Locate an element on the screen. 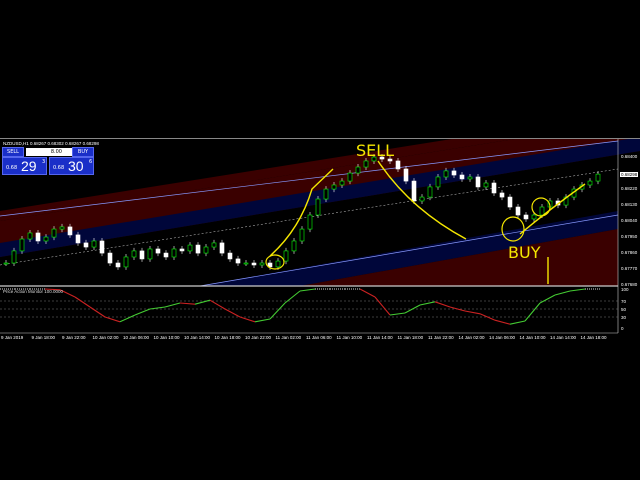  price-tick-label: 0.68040 is located at coordinates (629, 220).